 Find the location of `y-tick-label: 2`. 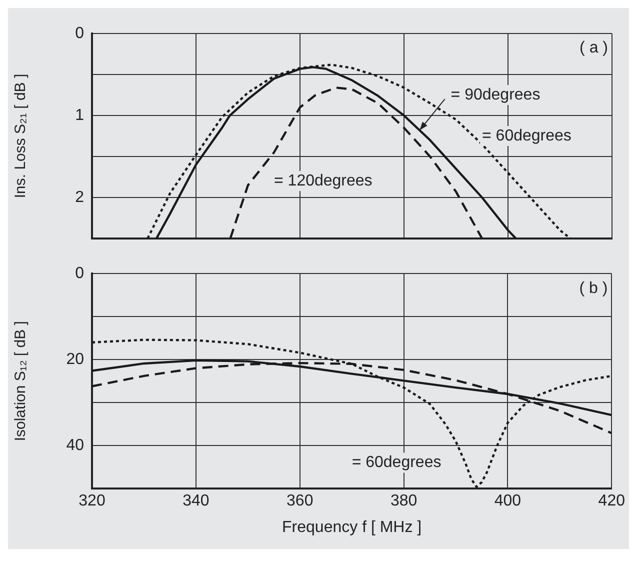

y-tick-label: 2 is located at coordinates (79, 197).